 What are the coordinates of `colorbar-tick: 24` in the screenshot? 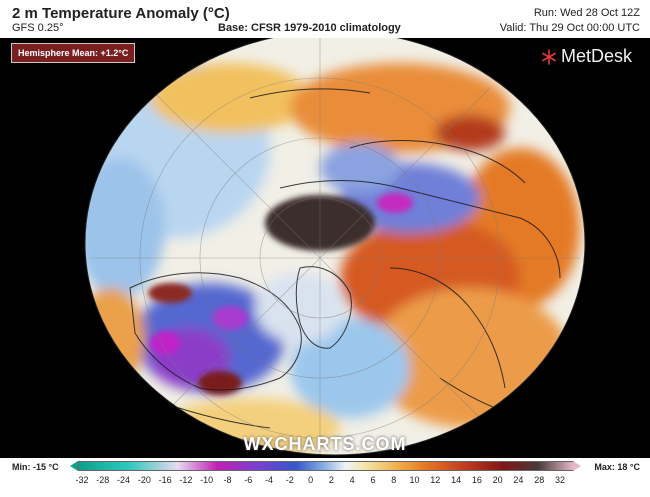 It's located at (518, 480).